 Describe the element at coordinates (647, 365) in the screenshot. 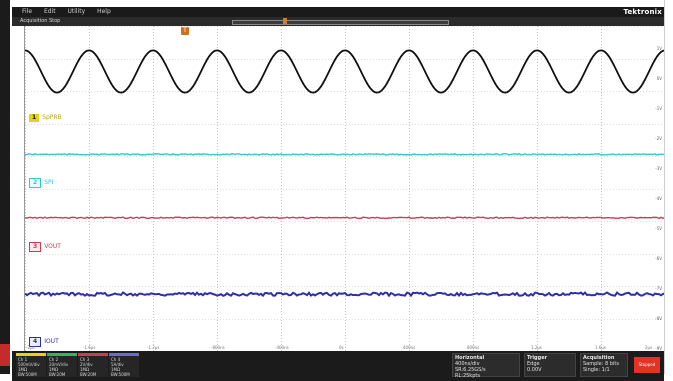

I see `run-stop-button: Stopped` at that location.